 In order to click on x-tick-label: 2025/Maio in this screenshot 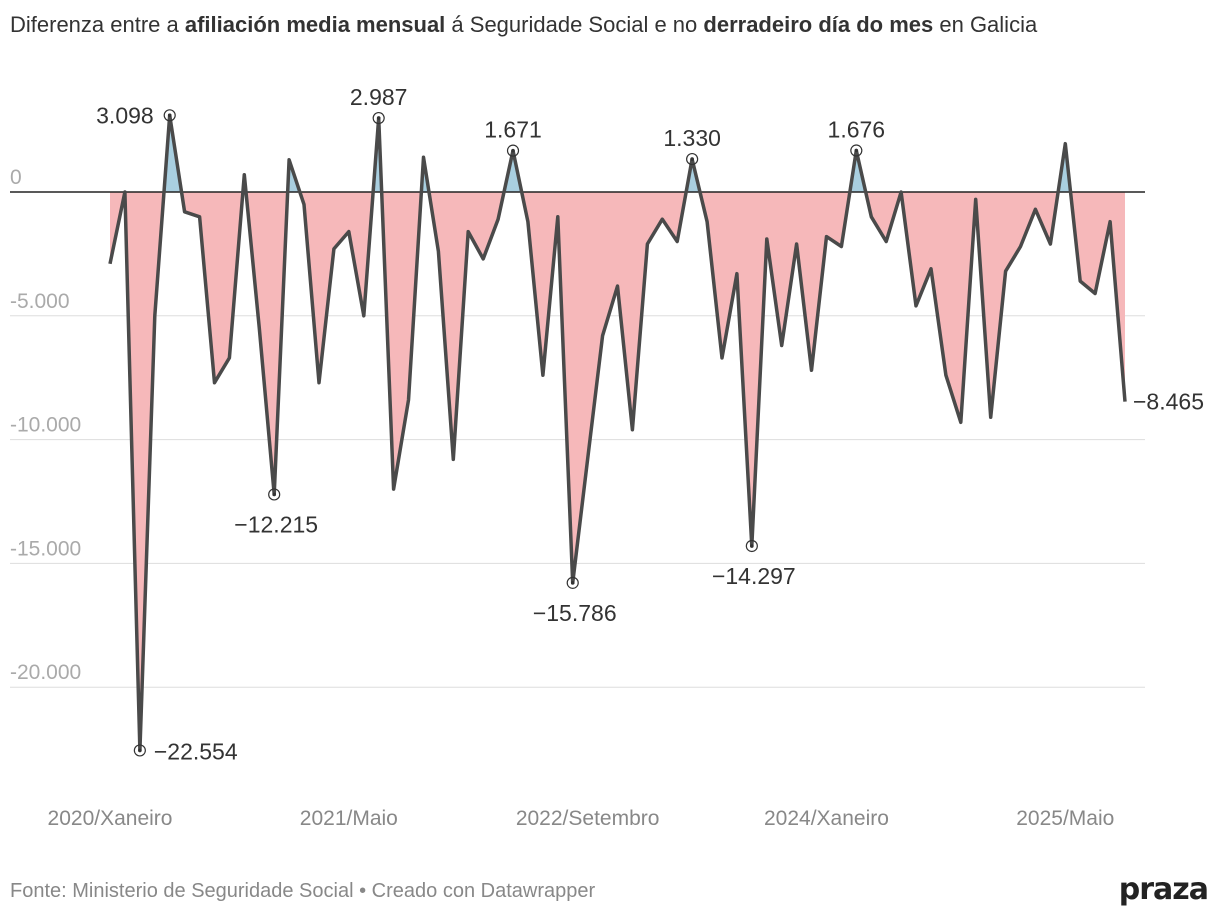, I will do `click(1065, 818)`.